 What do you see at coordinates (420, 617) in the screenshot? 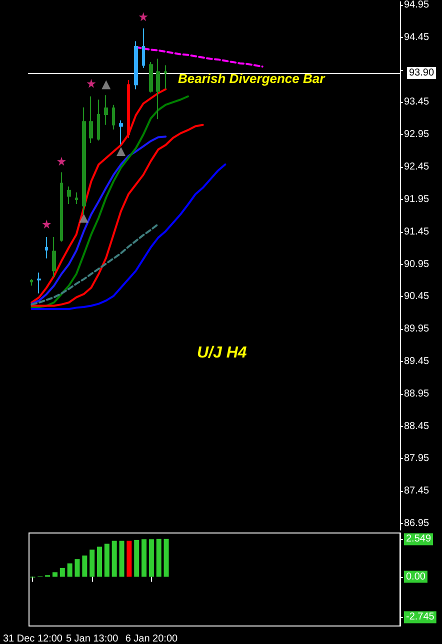
I see `y-tick-label: -2.745` at bounding box center [420, 617].